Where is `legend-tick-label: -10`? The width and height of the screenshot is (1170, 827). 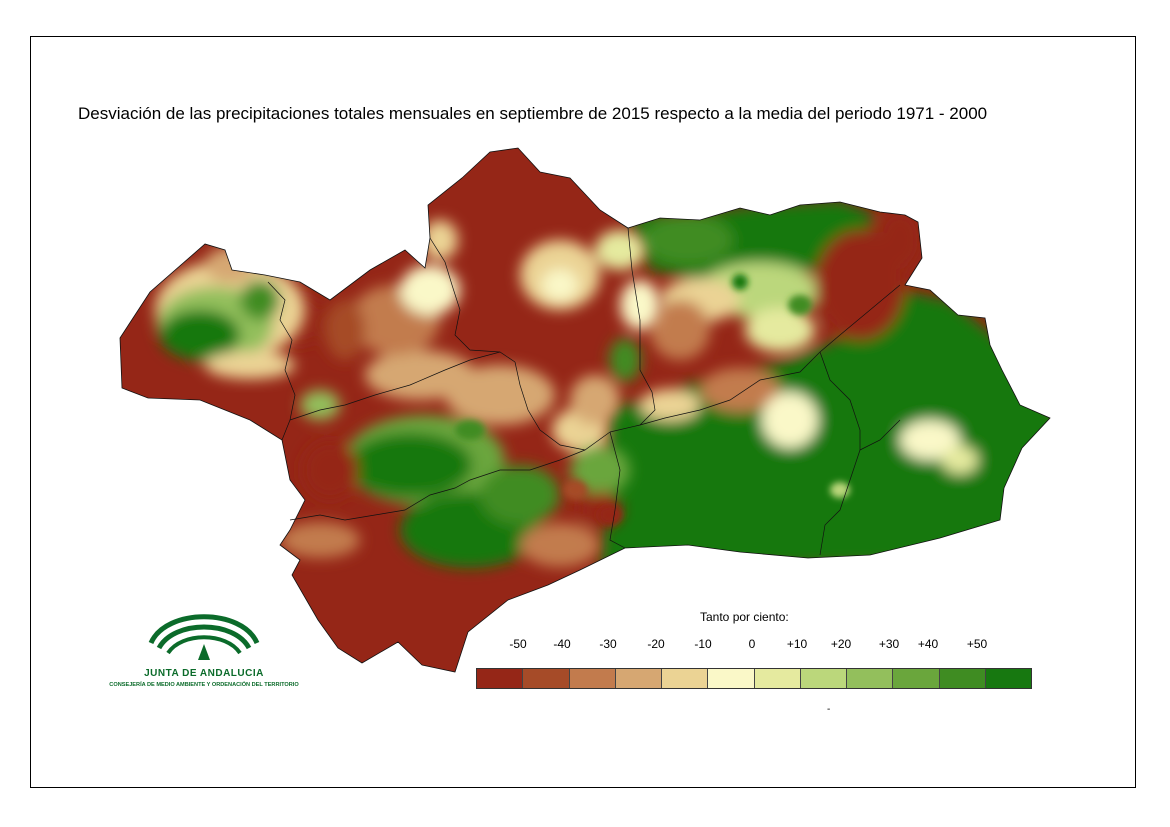 legend-tick-label: -10 is located at coordinates (703, 644).